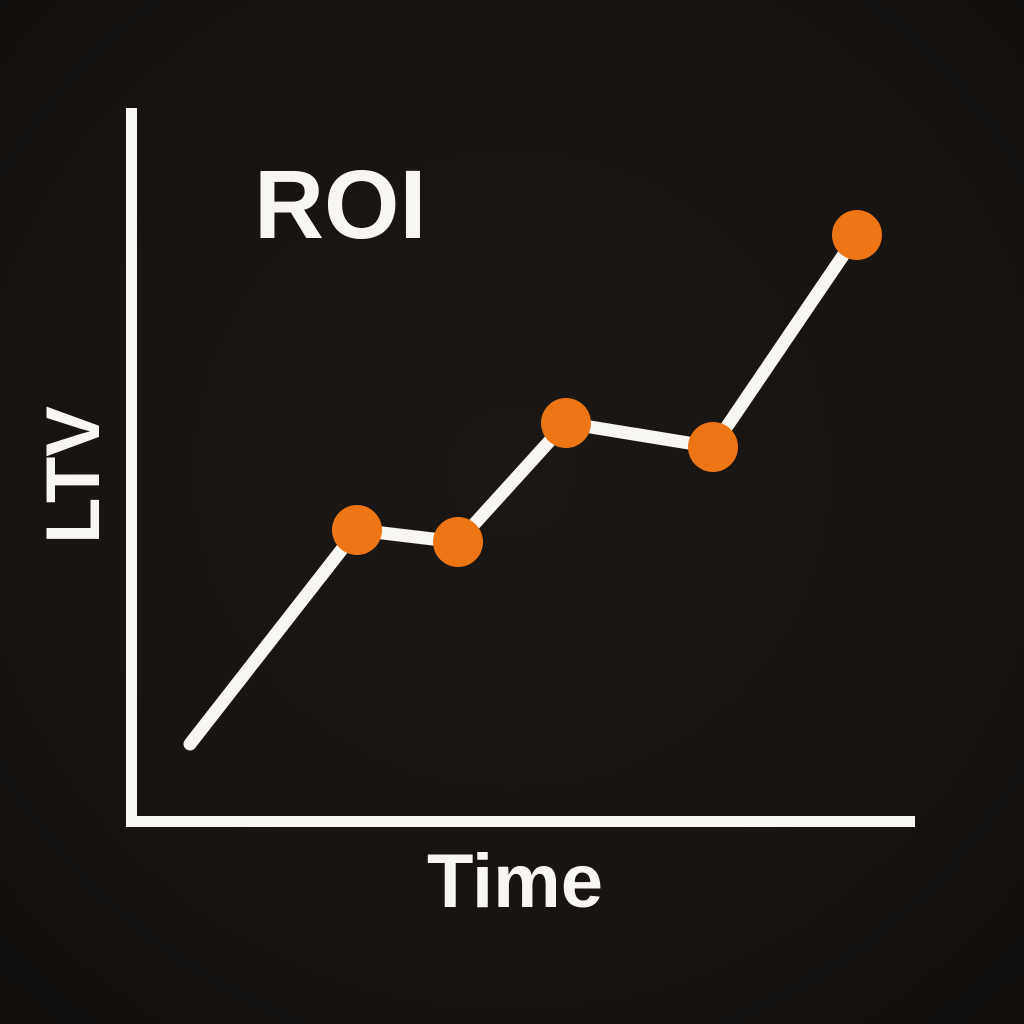 This screenshot has width=1024, height=1024. I want to click on chart-title: ROI, so click(340, 204).